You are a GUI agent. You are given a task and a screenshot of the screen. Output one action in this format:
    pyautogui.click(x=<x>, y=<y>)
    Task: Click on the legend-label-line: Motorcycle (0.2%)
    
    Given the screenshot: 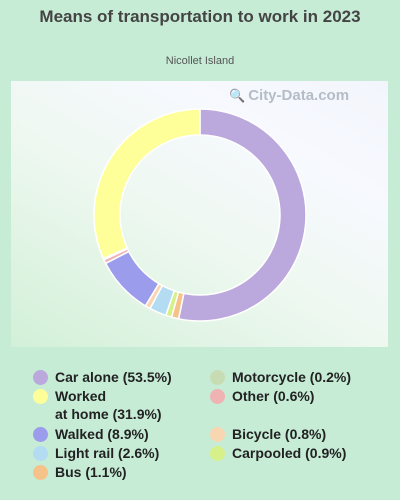 What is the action you would take?
    pyautogui.click(x=292, y=377)
    